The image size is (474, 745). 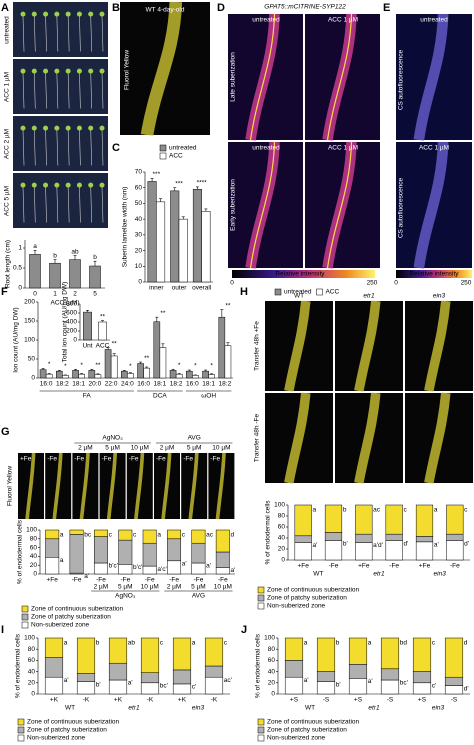 What do you see at coordinates (62, 384) in the screenshot?
I see `x-tick-label: 18:2` at bounding box center [62, 384].